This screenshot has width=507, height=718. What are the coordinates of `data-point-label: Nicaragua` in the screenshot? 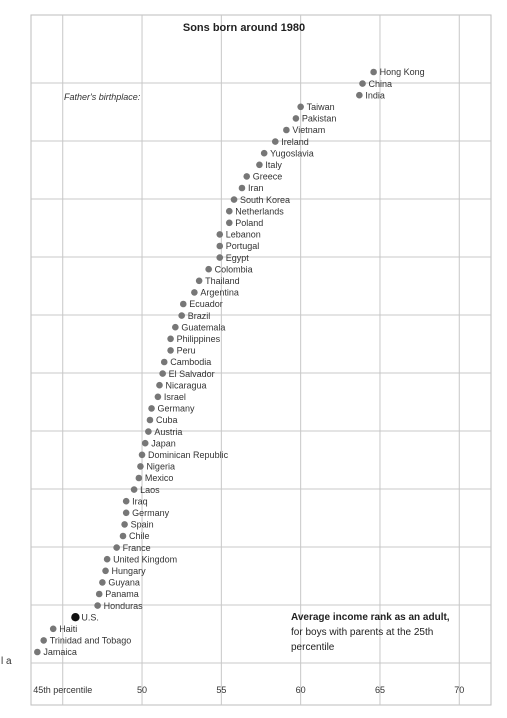 It's located at (185, 385).